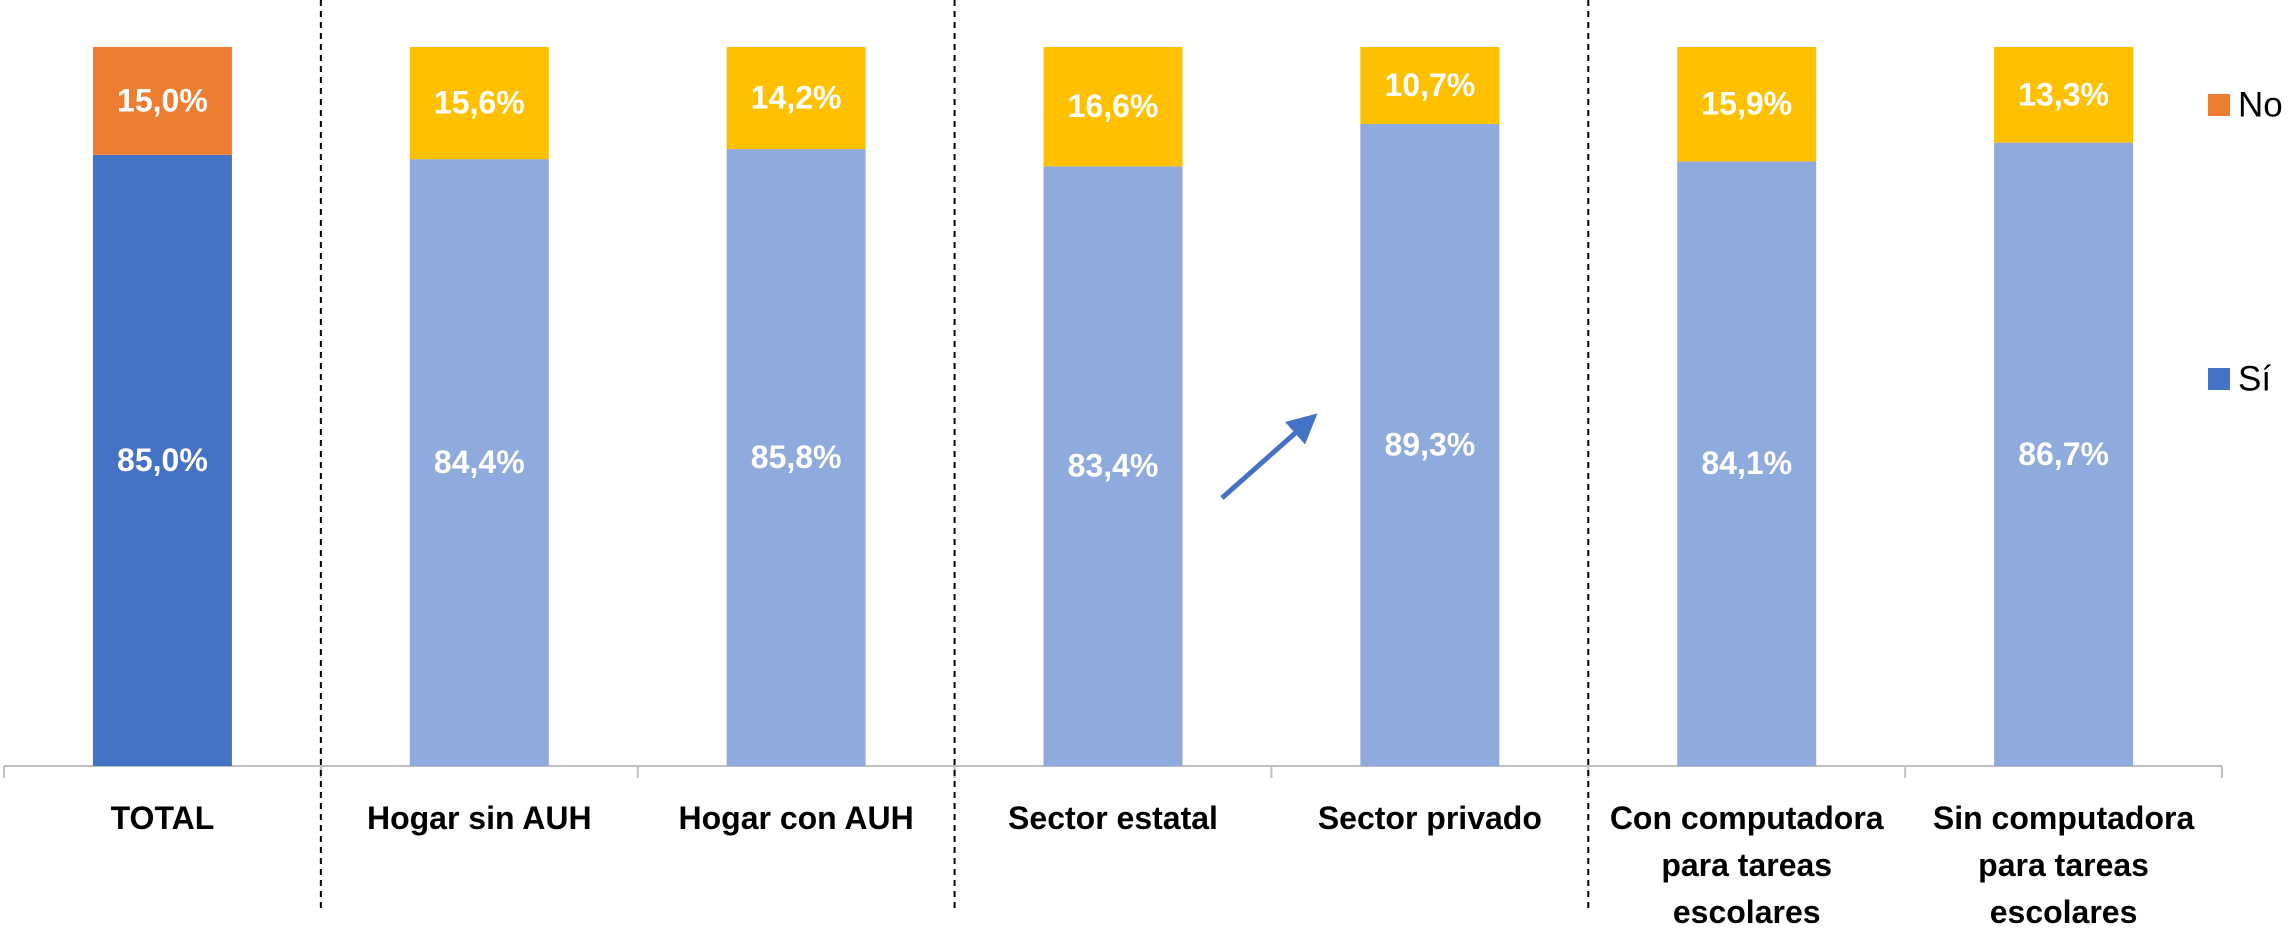  I want to click on data-label: 86,7%, so click(2063, 454).